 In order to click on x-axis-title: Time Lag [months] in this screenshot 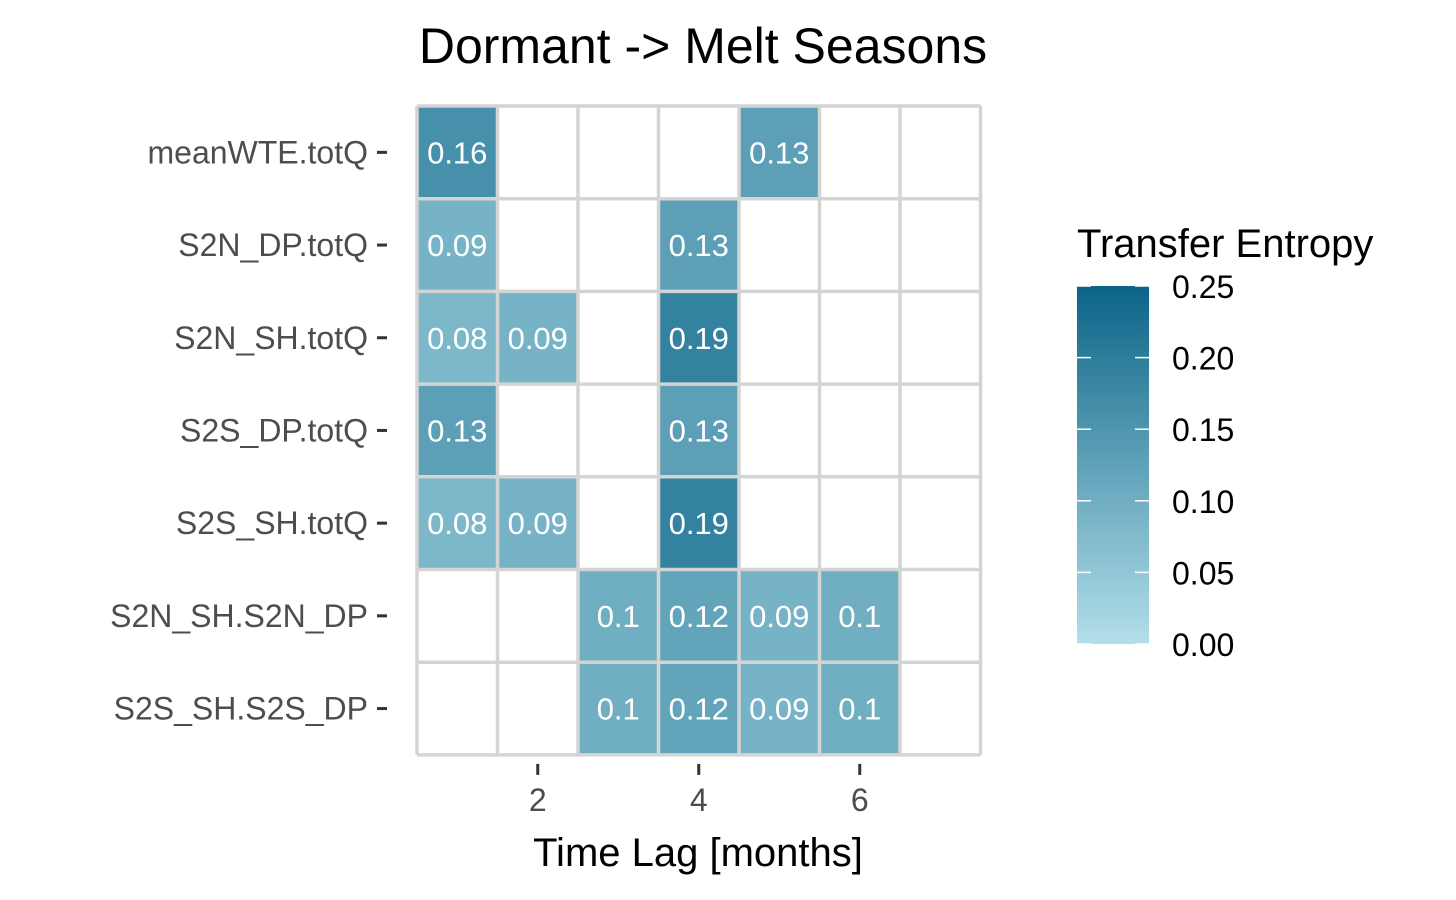, I will do `click(698, 853)`.